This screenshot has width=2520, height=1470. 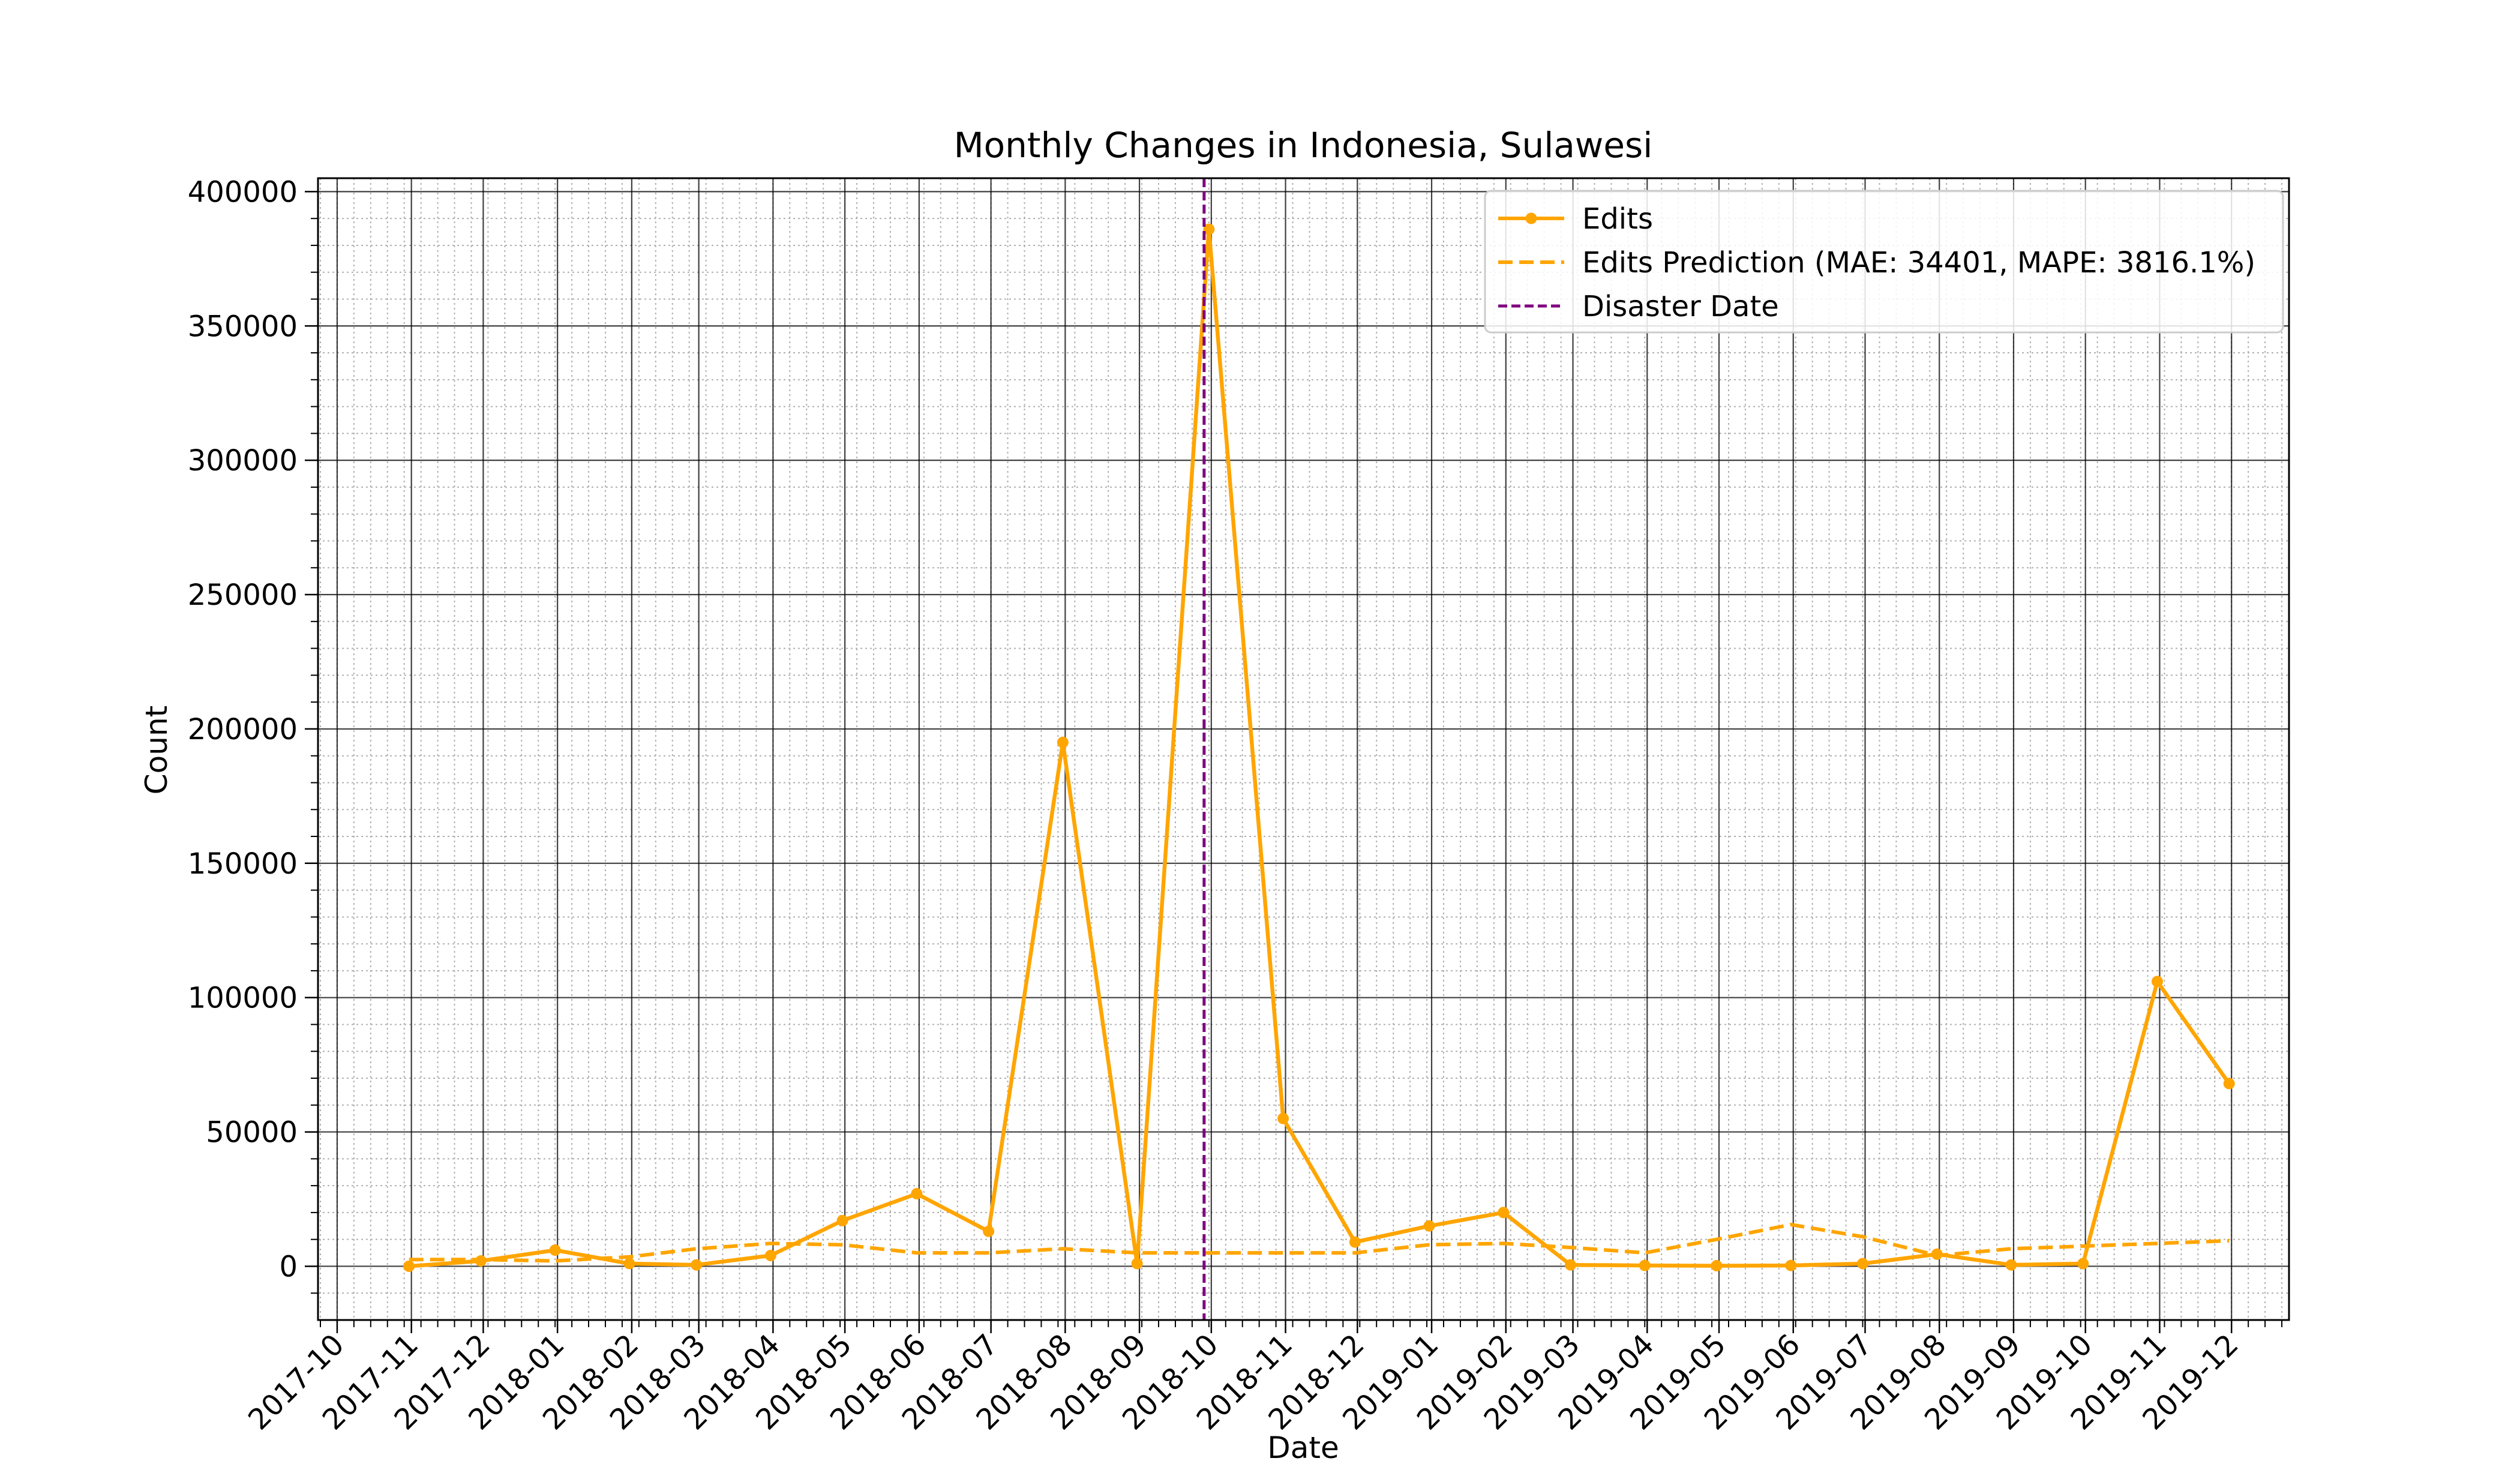 I want to click on legend-box, so click(x=1884, y=262).